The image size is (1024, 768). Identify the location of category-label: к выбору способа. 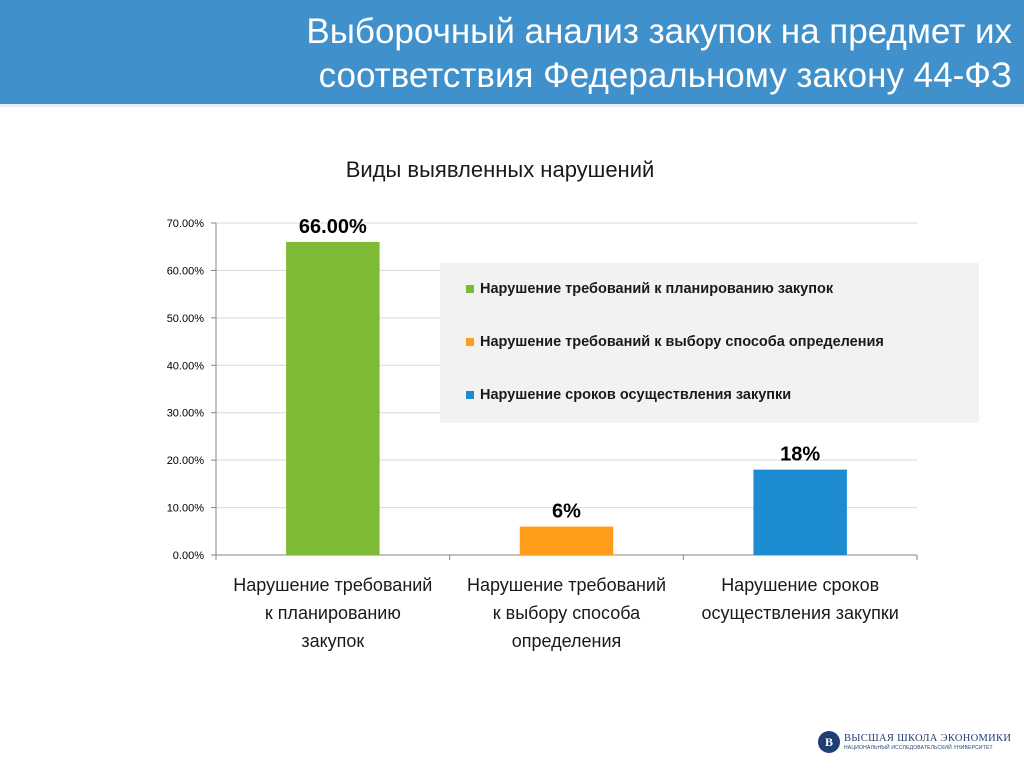
(567, 613).